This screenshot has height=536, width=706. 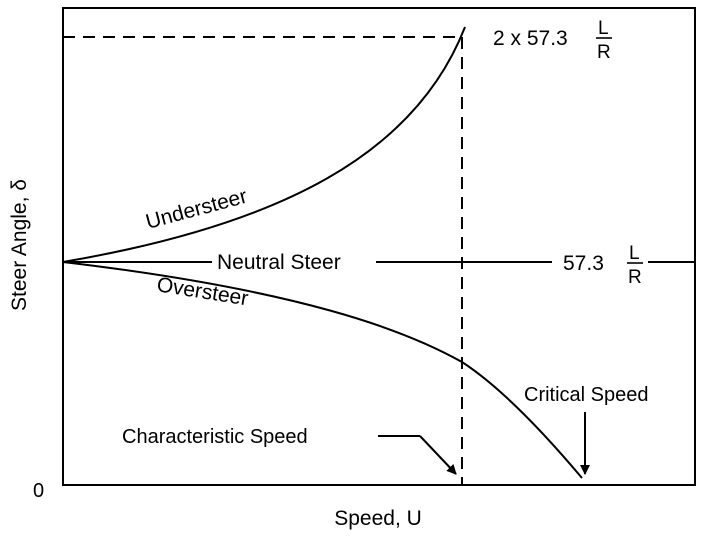 I want to click on oversteer-label: Oversteer, so click(x=202, y=291).